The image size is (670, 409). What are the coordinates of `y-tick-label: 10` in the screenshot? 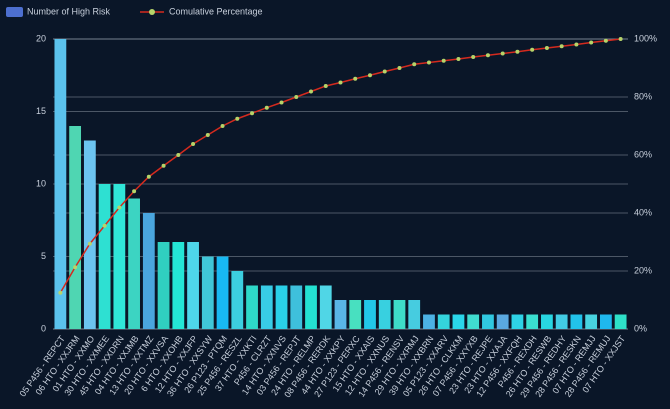 It's located at (41, 183).